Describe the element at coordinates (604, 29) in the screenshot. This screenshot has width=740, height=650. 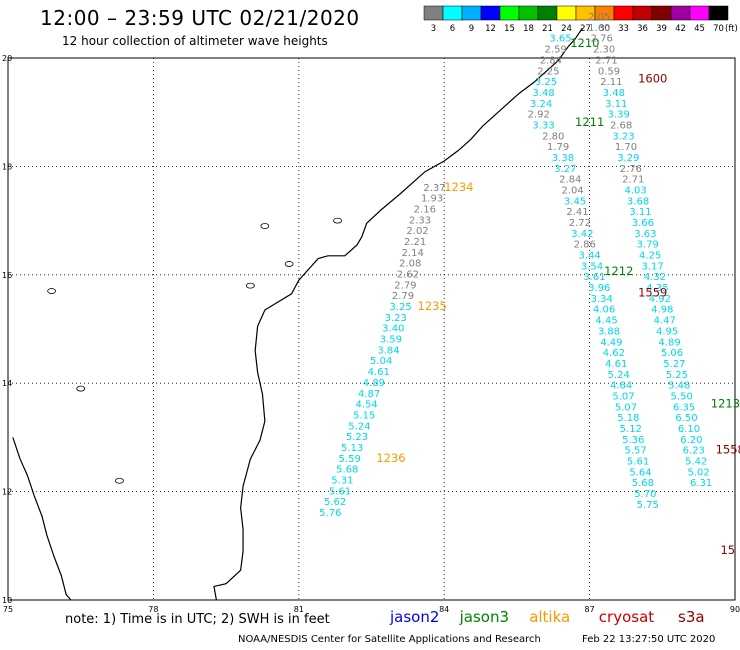
I see `legend-label: 30` at that location.